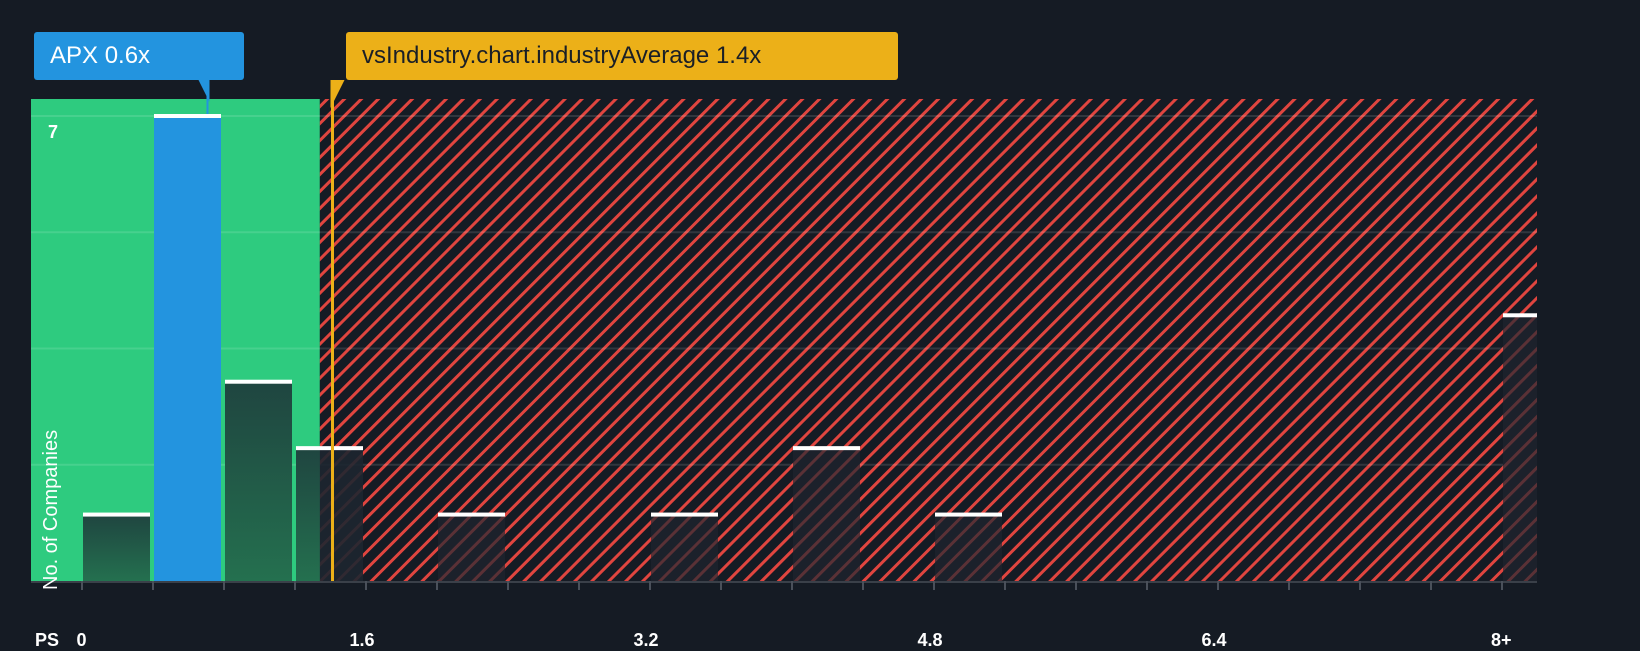 The width and height of the screenshot is (1640, 651). Describe the element at coordinates (1501, 640) in the screenshot. I see `x-tick-label: 8+` at that location.